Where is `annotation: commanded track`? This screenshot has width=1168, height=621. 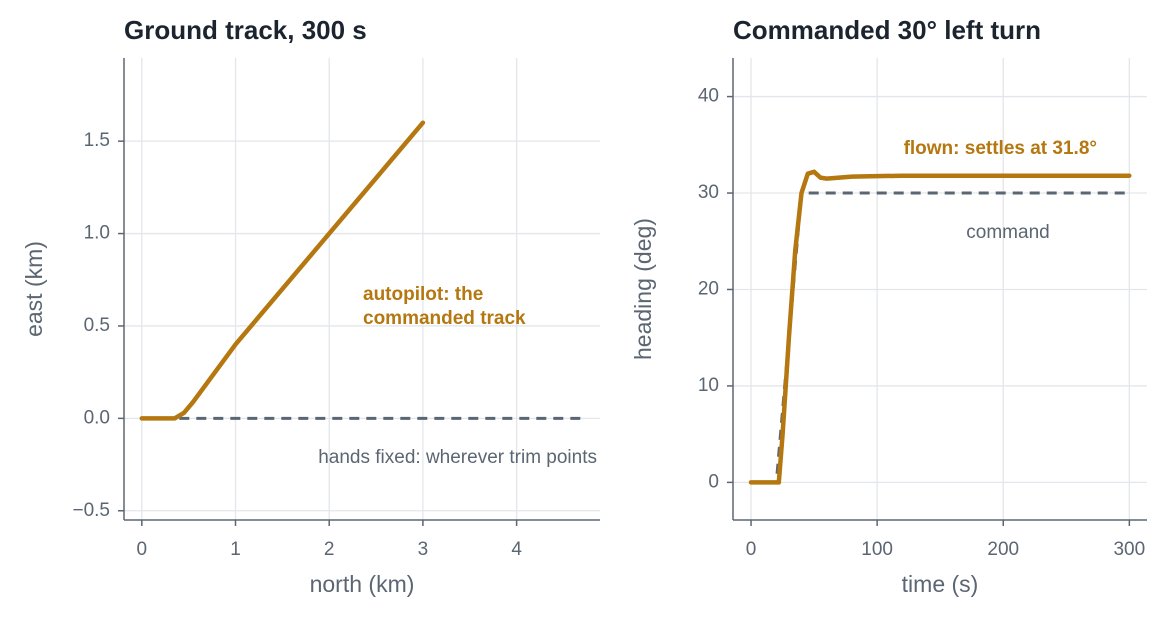 annotation: commanded track is located at coordinates (444, 318).